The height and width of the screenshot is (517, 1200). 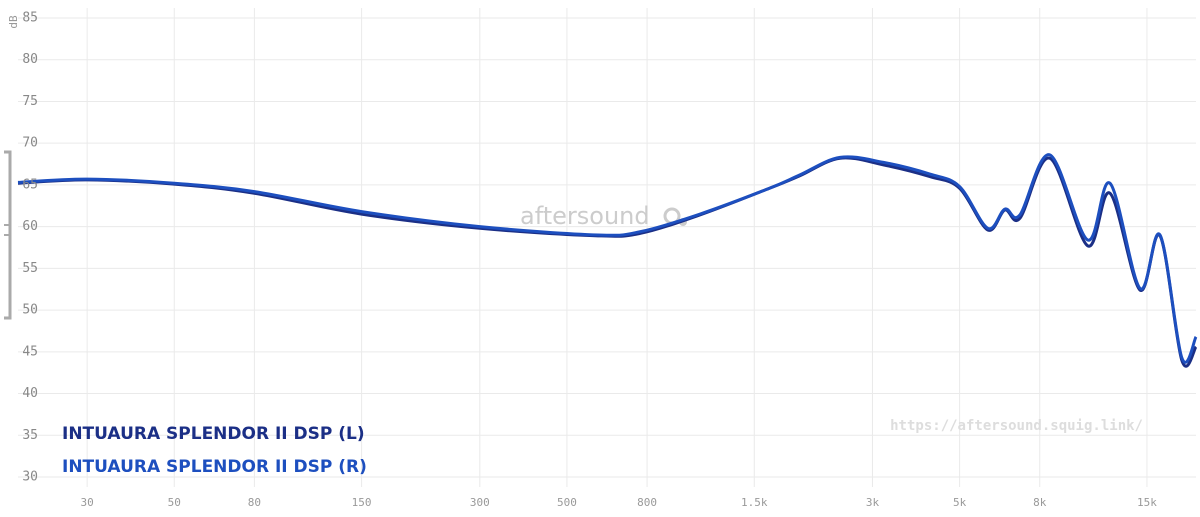 I want to click on y-tick-label: 60, so click(x=30, y=226).